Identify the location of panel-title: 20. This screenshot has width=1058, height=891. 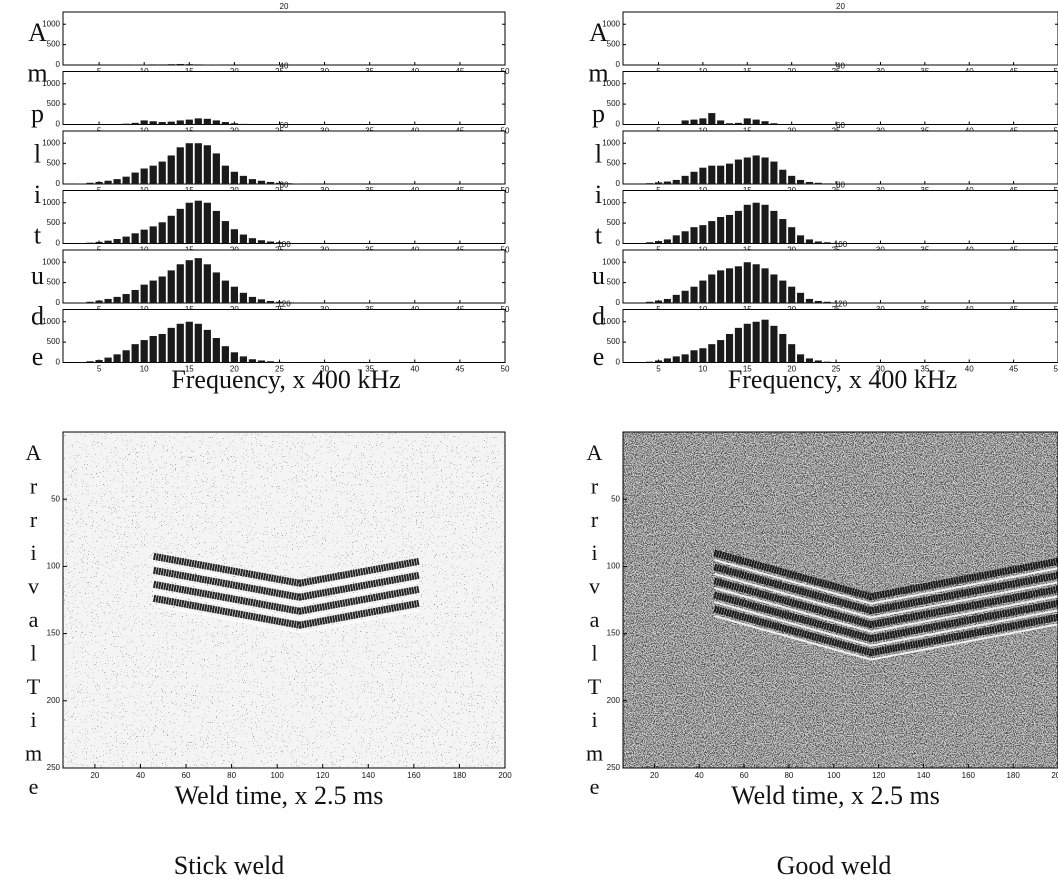
(284, 6).